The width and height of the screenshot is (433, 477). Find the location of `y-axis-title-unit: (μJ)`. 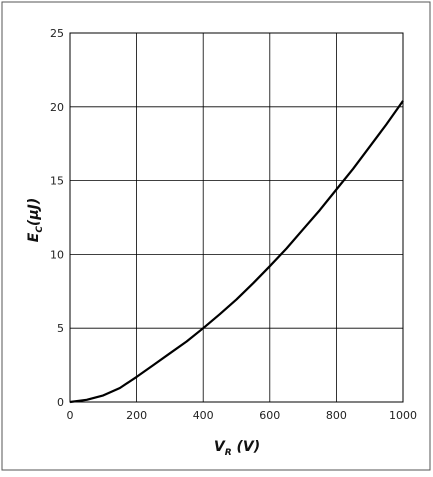

y-axis-title-unit: (μJ) is located at coordinates (34, 212).